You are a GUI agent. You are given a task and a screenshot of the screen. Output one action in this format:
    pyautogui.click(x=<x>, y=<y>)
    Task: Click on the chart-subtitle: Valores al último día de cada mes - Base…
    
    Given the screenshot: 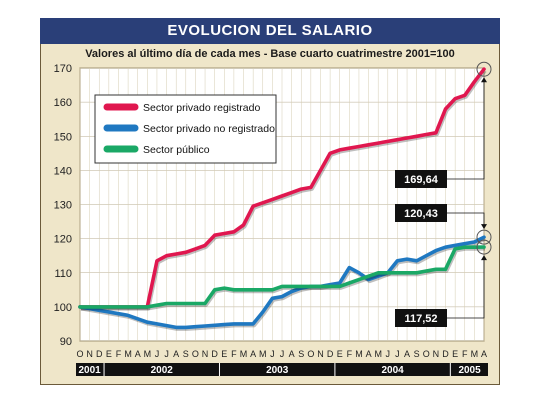 What is the action you would take?
    pyautogui.click(x=270, y=54)
    